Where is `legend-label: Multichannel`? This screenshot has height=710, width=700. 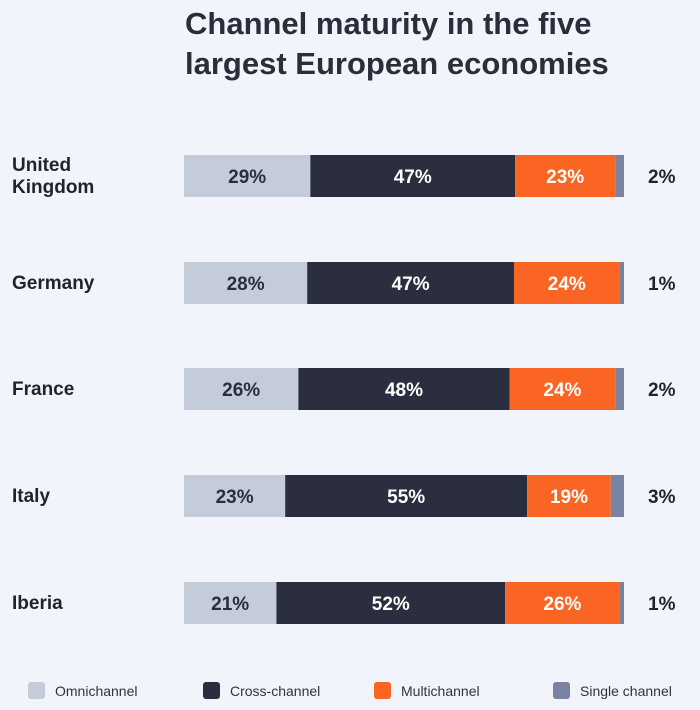
legend-label: Multichannel is located at coordinates (440, 690).